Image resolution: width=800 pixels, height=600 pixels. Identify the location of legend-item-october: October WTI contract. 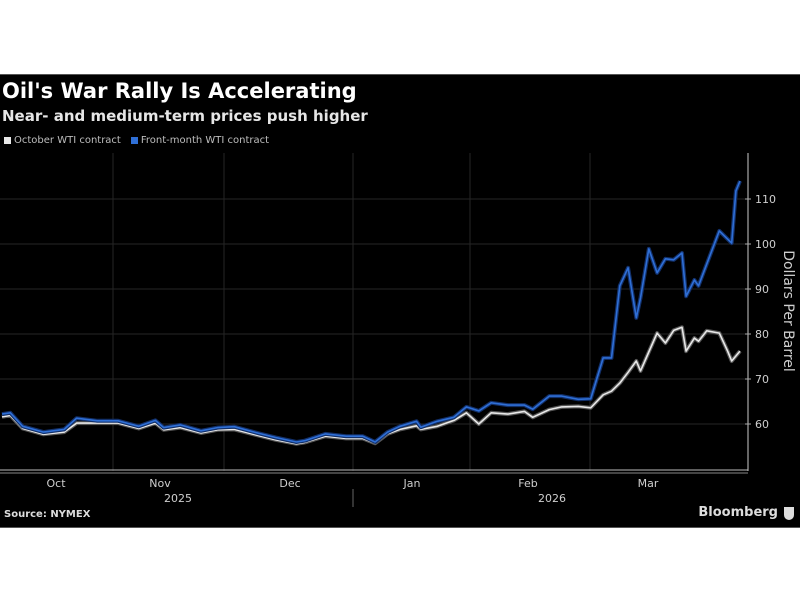
(62, 140).